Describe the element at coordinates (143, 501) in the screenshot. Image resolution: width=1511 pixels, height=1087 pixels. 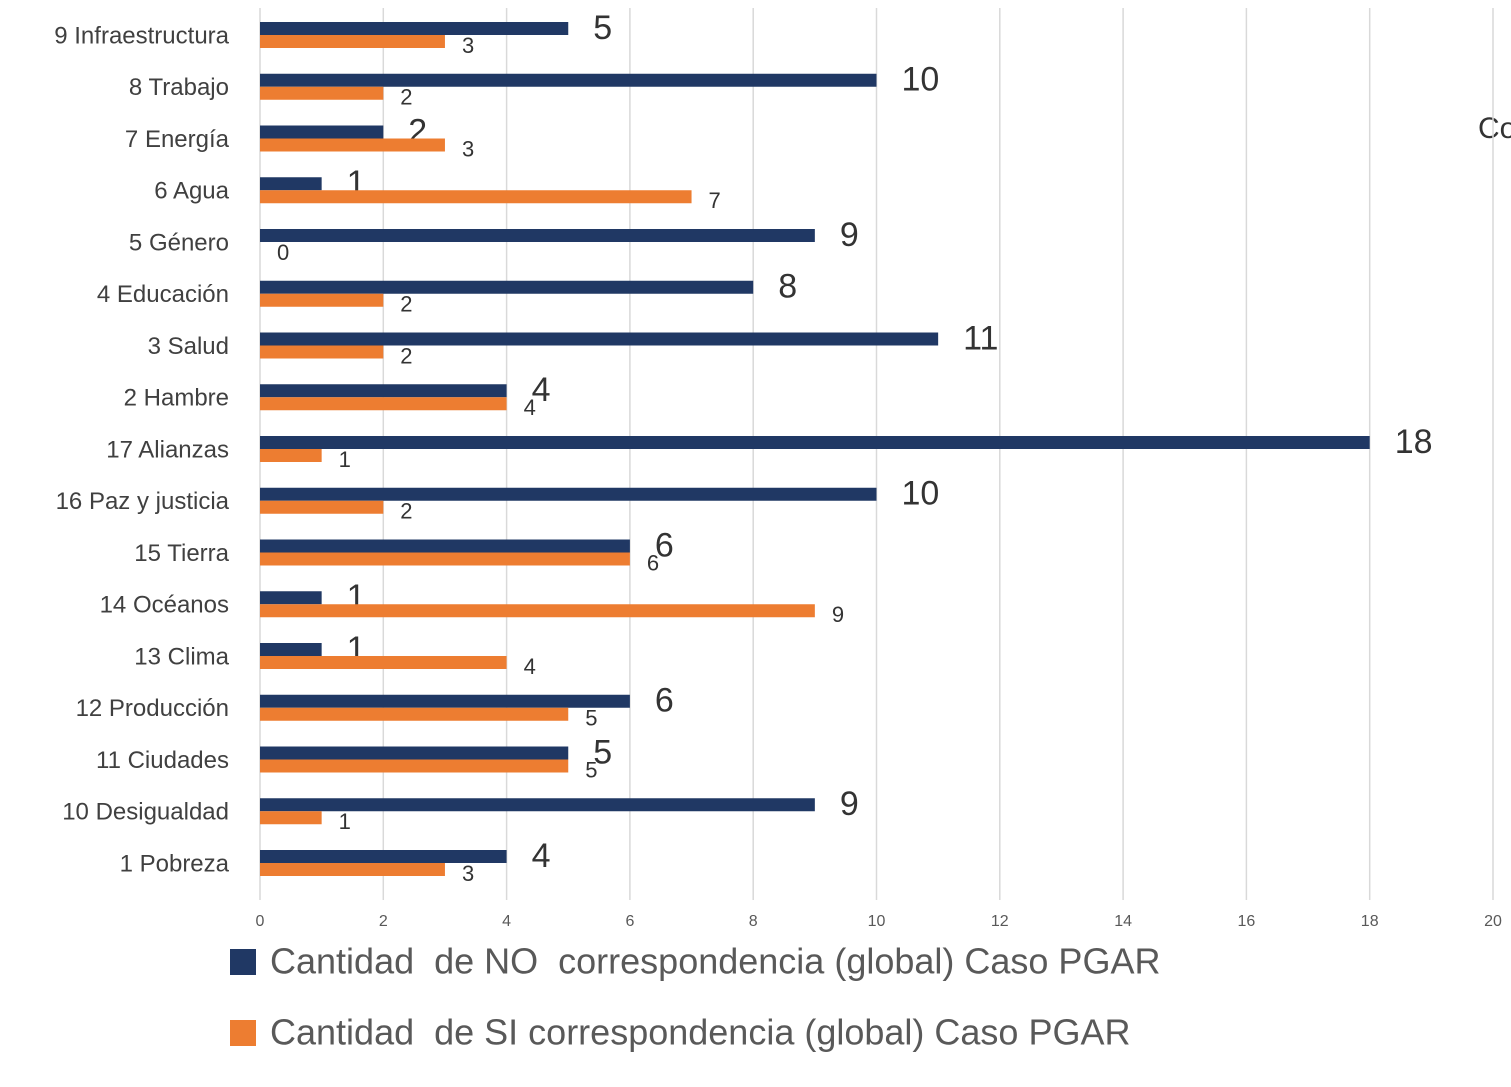
I see `y-tick-label: 16 Paz y justicia` at that location.